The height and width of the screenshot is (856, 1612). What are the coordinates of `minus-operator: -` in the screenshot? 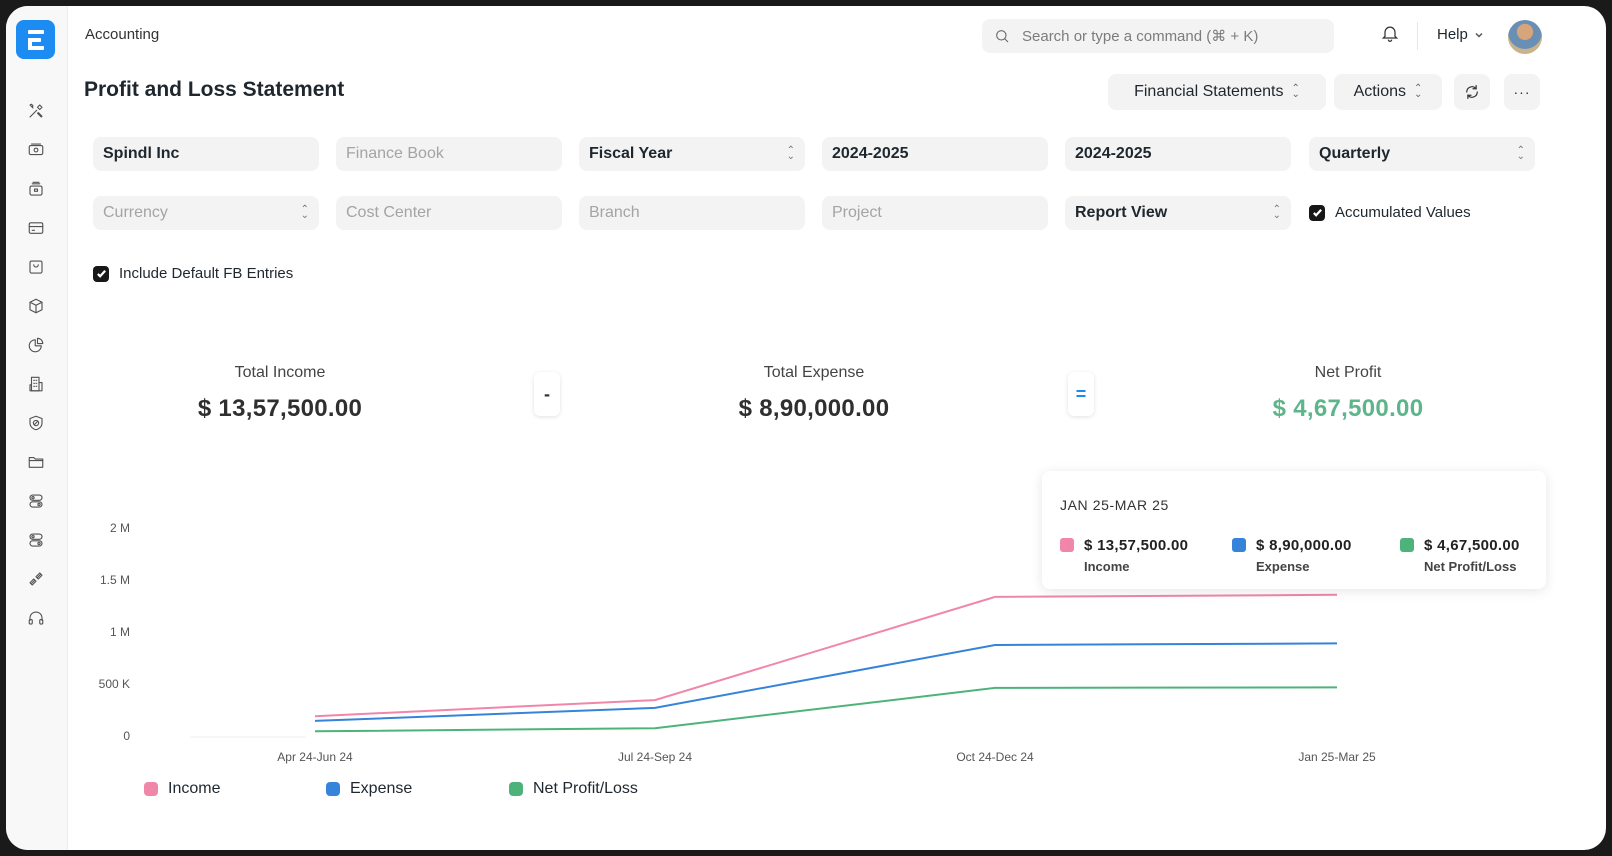 It's located at (547, 394).